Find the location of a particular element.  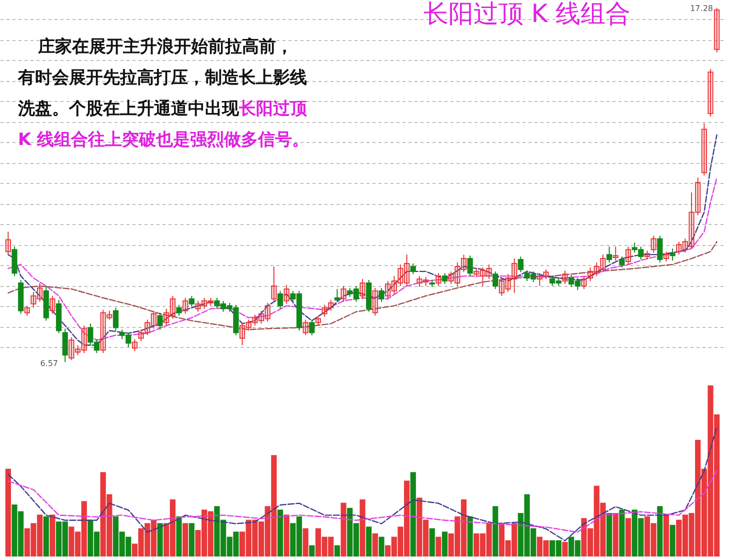

annotation: 长阳过顶 is located at coordinates (273, 109).